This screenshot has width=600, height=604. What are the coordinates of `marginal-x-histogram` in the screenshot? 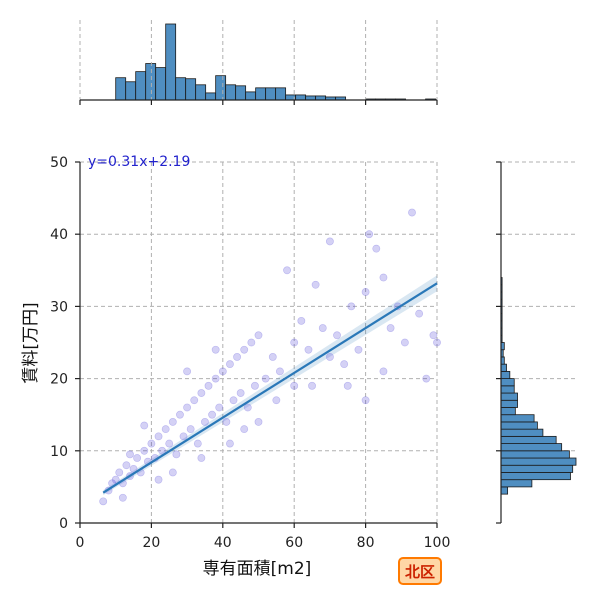 It's located at (258, 62).